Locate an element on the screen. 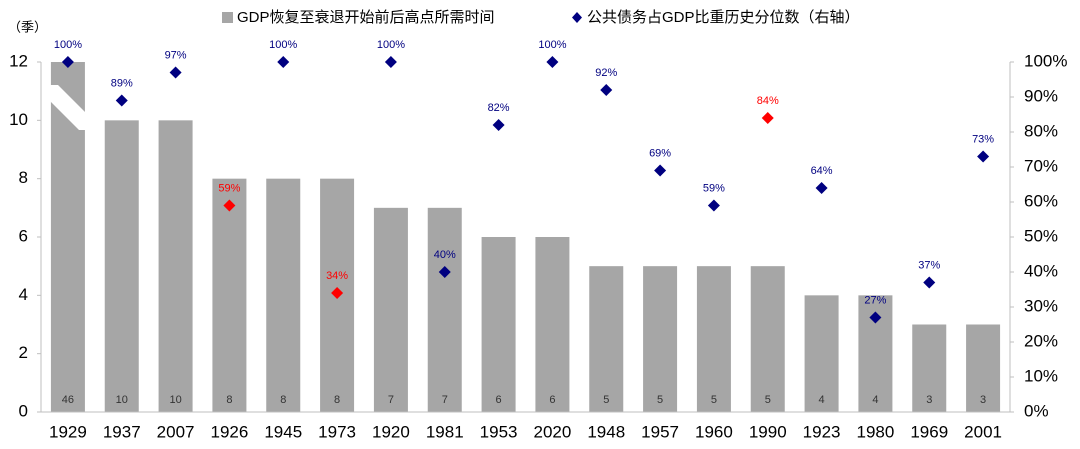  x-tick-label: 1957 is located at coordinates (660, 431).